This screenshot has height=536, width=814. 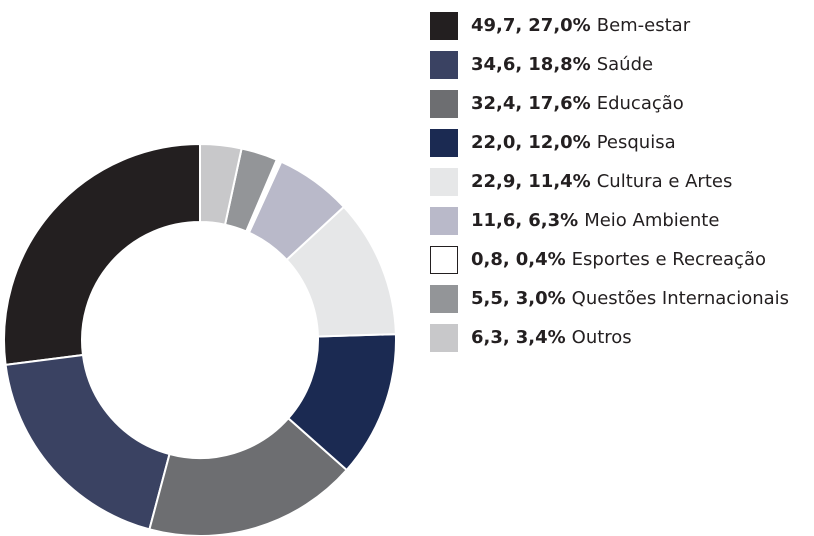 I want to click on legend-amount: 11,6, so click(x=499, y=220).